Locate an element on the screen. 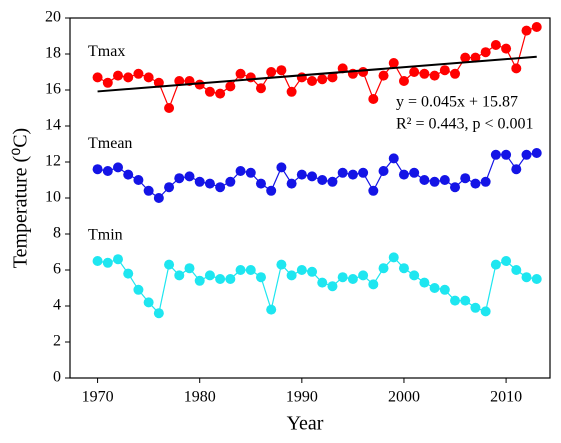  y-tick-label: 4 is located at coordinates (57, 305).